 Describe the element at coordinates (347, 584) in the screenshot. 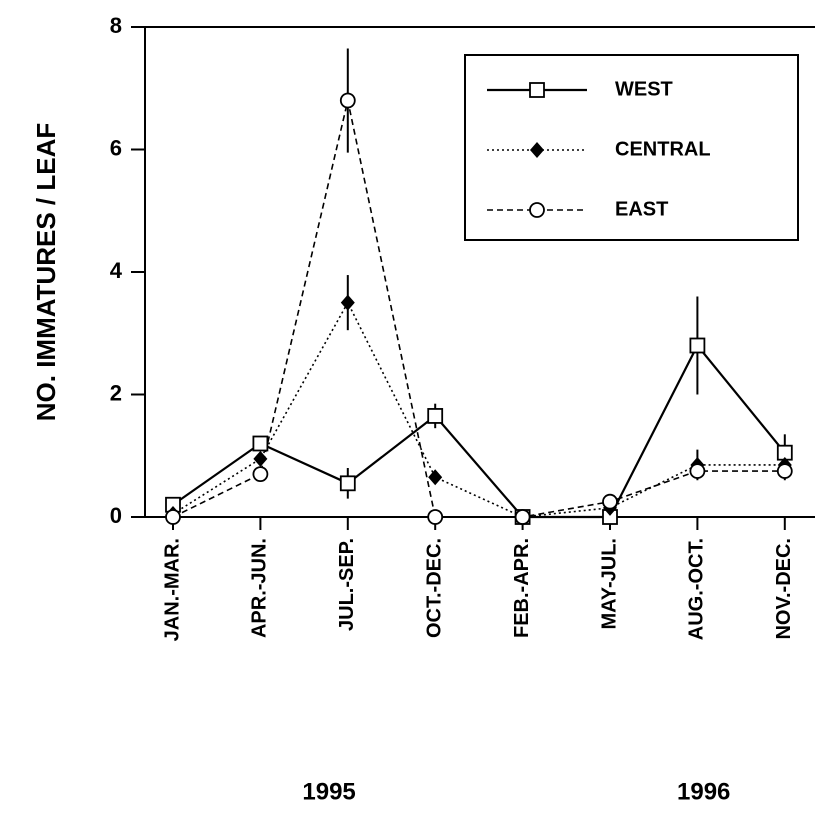

I see `x-tick-label: JUL.-SEP.` at that location.